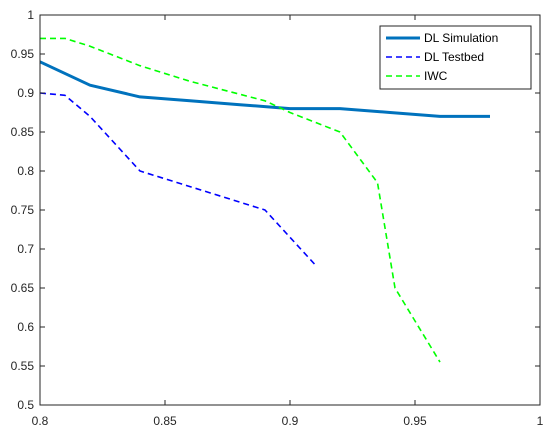  Describe the element at coordinates (23, 366) in the screenshot. I see `y-tick-label: 0.55` at that location.